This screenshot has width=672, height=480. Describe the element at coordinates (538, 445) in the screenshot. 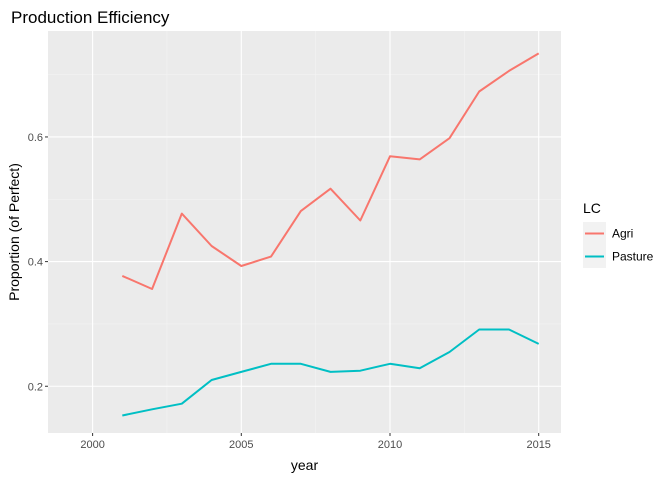

I see `x-tick-label: 2015` at that location.